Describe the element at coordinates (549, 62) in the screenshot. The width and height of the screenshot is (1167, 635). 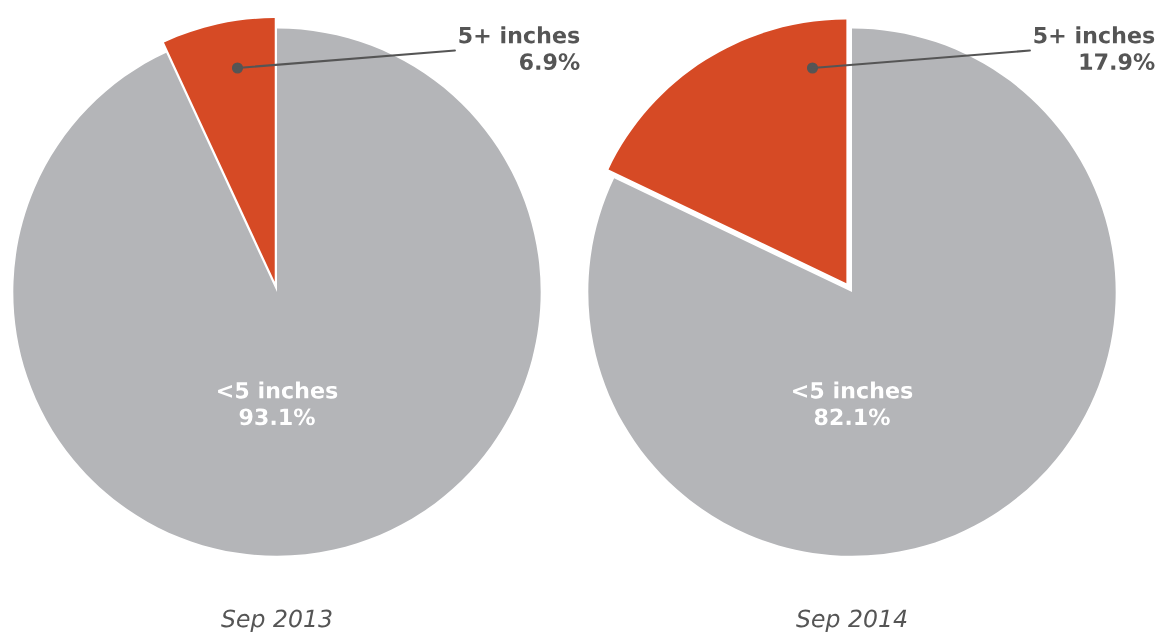
I see `data-label: 6.9%` at that location.